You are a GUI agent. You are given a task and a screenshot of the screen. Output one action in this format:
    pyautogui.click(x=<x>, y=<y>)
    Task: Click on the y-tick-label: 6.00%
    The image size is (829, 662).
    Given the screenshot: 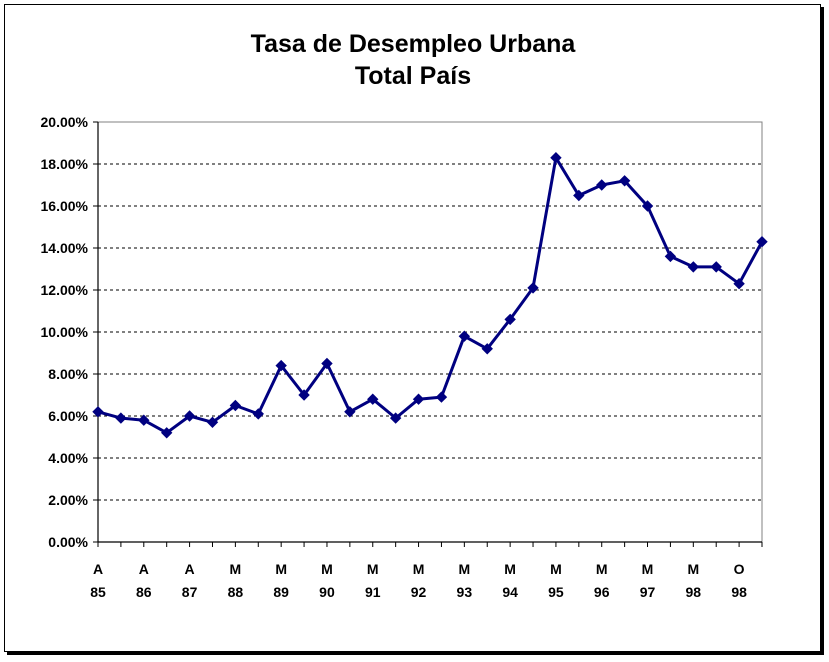 What is the action you would take?
    pyautogui.click(x=68, y=416)
    